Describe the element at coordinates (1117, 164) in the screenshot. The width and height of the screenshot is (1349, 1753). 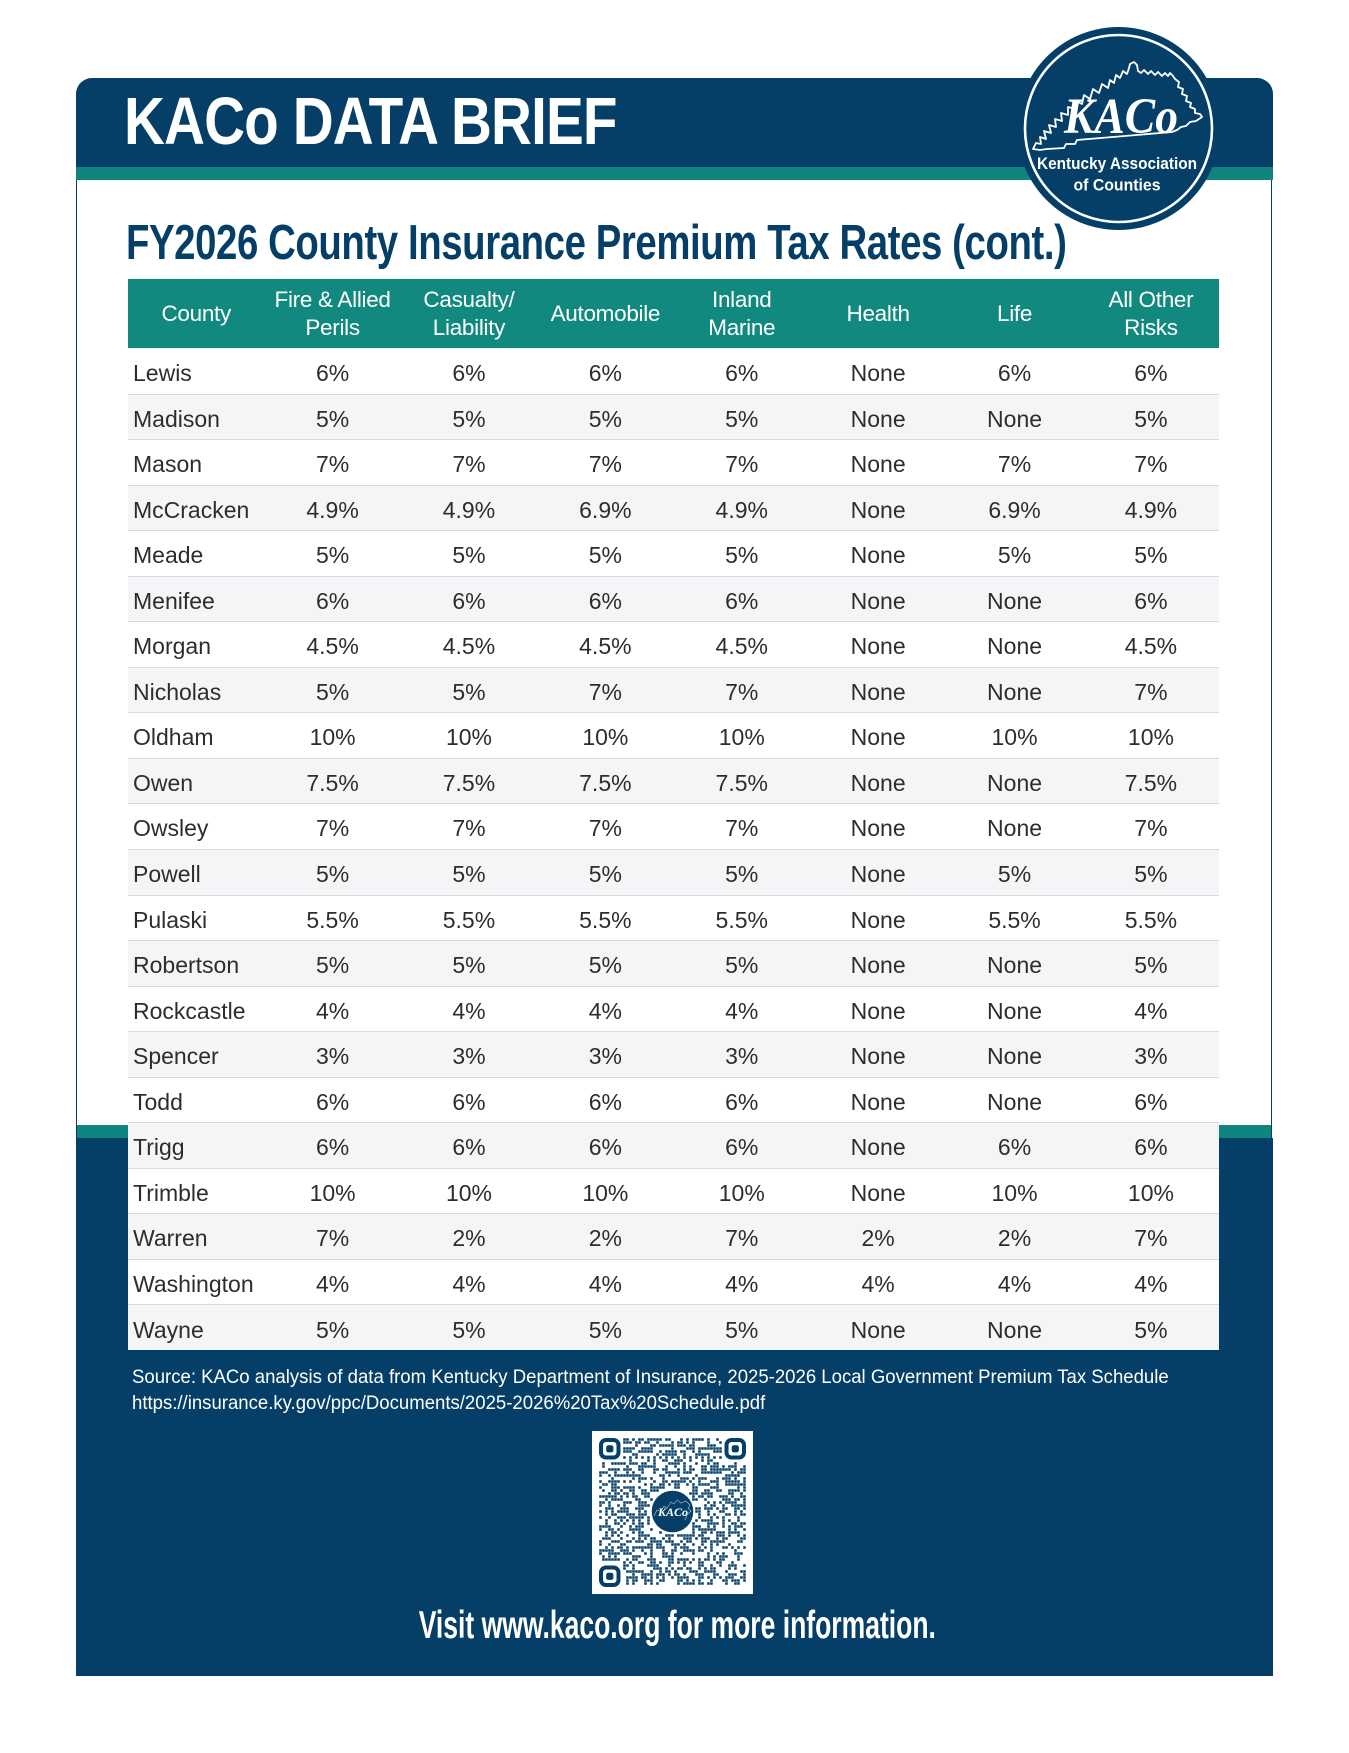
I see `svg-text: Kentucky Association` at that location.